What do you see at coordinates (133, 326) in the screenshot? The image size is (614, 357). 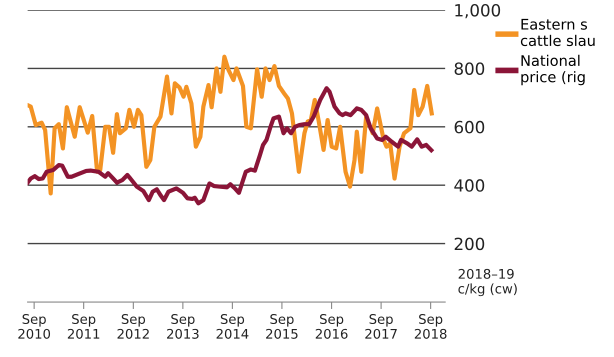 I see `x-tick-label: Sep 2012` at bounding box center [133, 326].